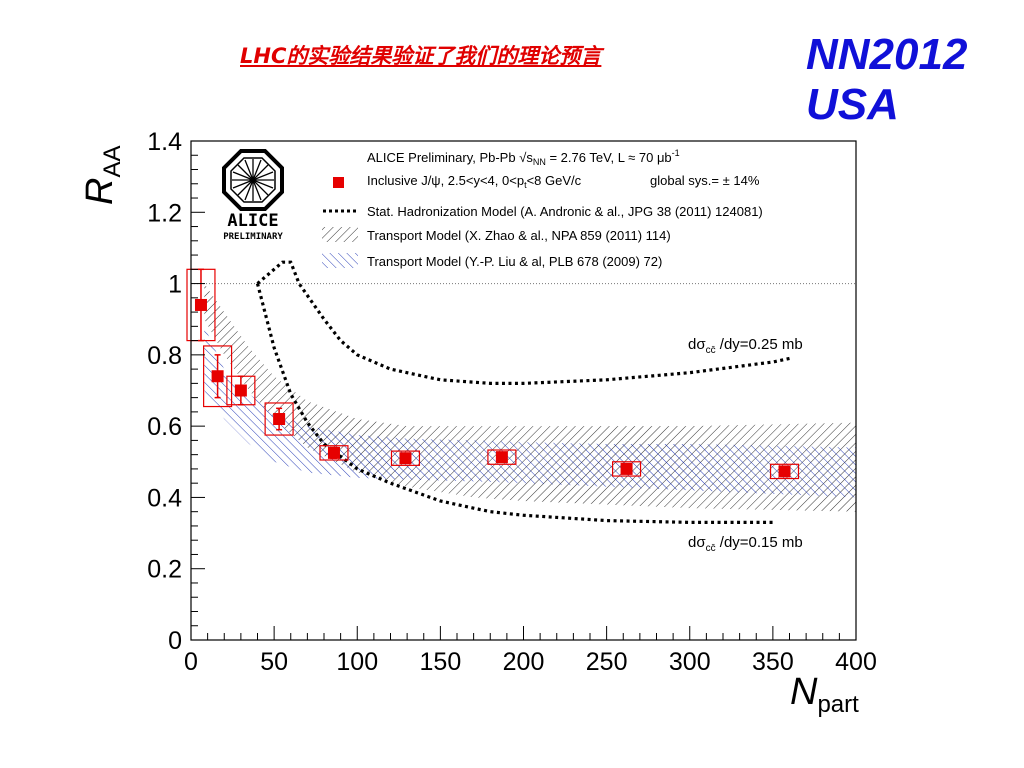  What do you see at coordinates (607, 662) in the screenshot?
I see `x-tick-label: 250` at bounding box center [607, 662].